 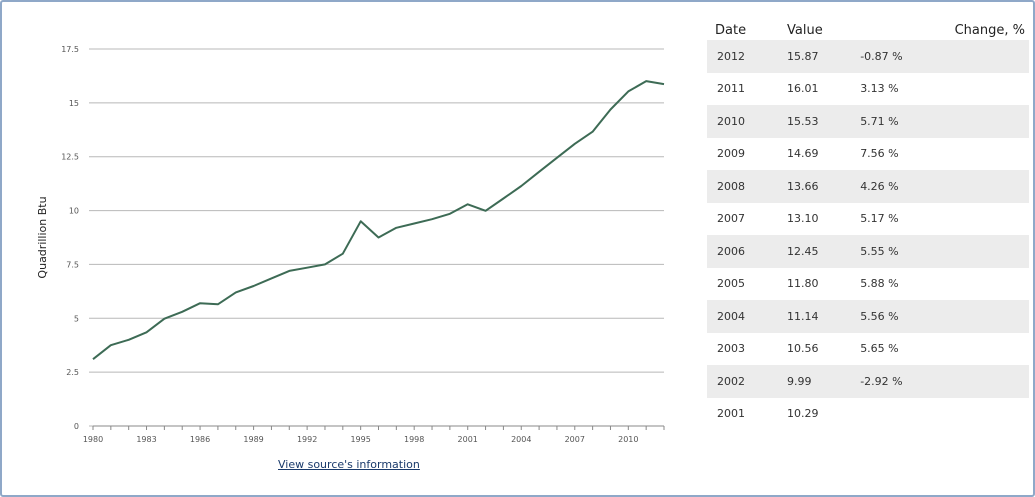 What do you see at coordinates (944, 251) in the screenshot?
I see `cell-change: 5.55 %` at bounding box center [944, 251].